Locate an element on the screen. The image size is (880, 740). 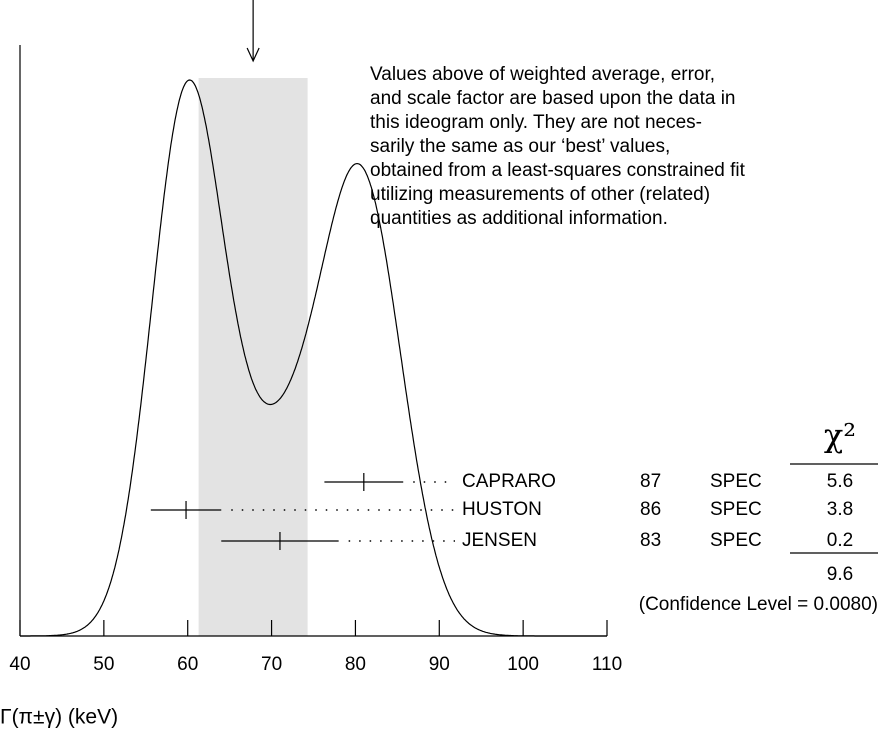
x-tick-label: 100 is located at coordinates (523, 664).